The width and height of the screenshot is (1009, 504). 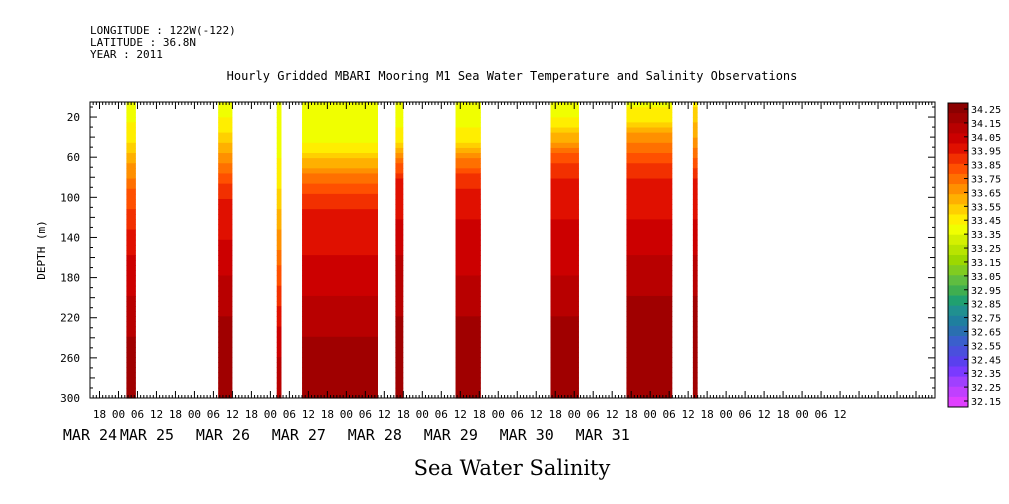 I want to click on colorbar-label: 33.55, so click(x=986, y=207).